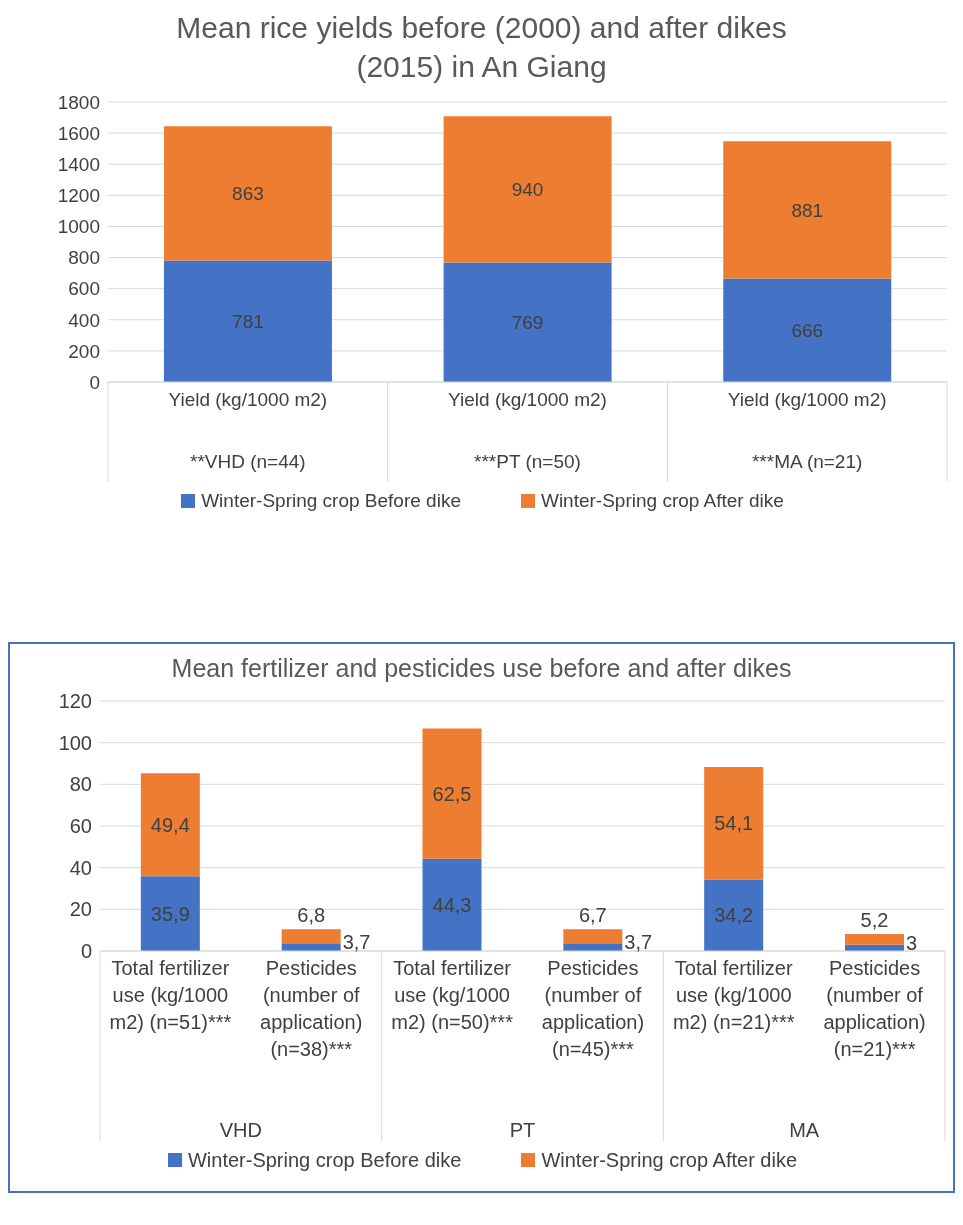 This screenshot has height=1225, width=963. Describe the element at coordinates (80, 783) in the screenshot. I see `y-tick-label: 80` at that location.